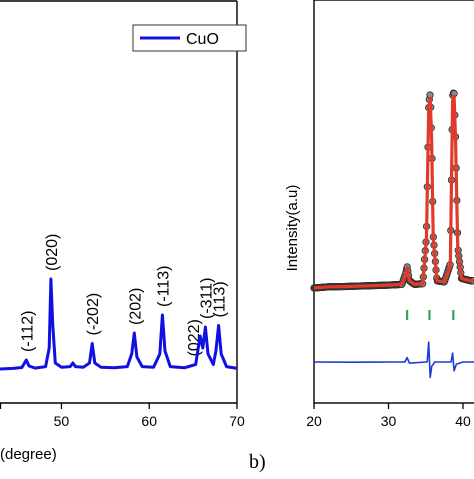 This screenshot has width=474, height=479. I want to click on panel-b-tick-label-0: 20, so click(314, 421).